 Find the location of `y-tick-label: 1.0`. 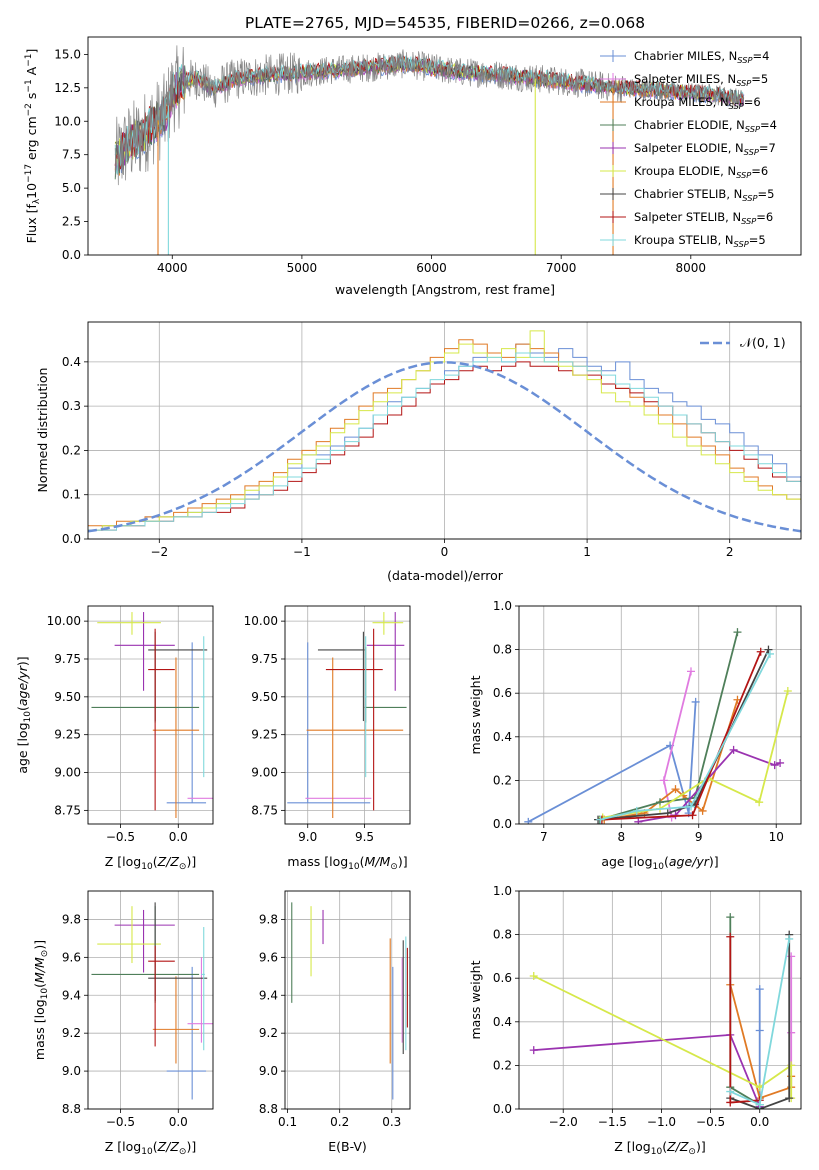

y-tick-label: 1.0 is located at coordinates (502, 891).